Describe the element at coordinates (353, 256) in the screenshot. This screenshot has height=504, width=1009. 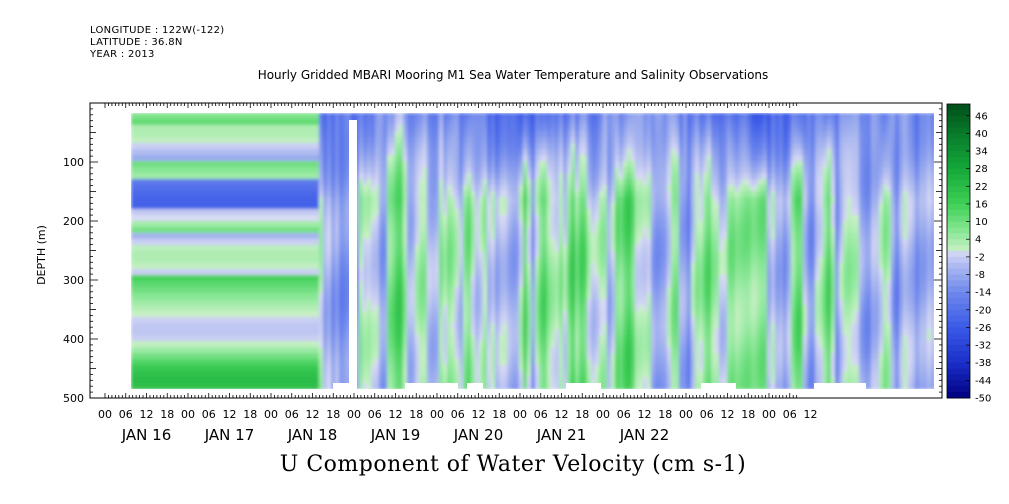
I see `gap-column` at that location.